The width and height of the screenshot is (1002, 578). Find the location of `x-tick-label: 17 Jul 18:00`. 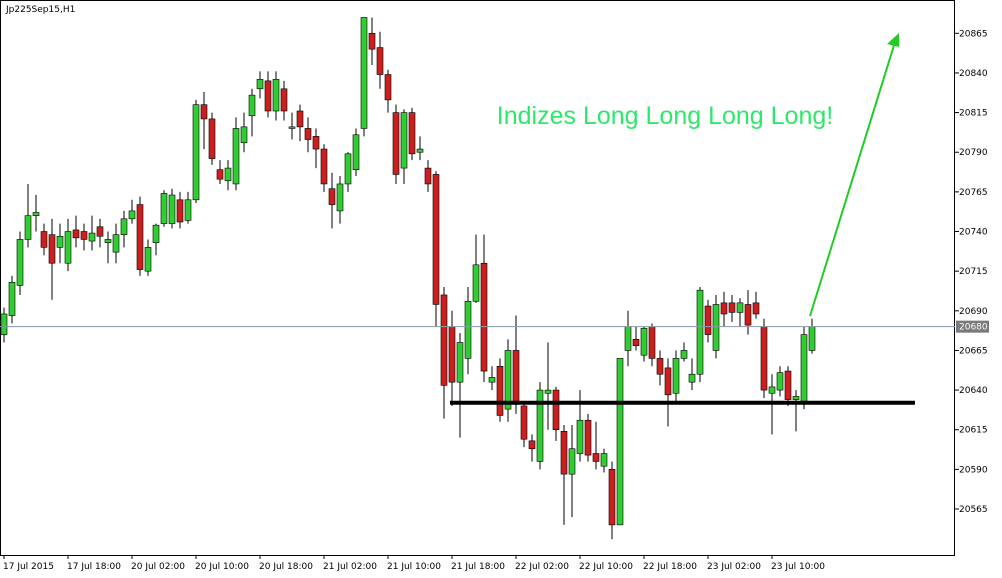

x-tick-label: 17 Jul 18:00 is located at coordinates (94, 567).